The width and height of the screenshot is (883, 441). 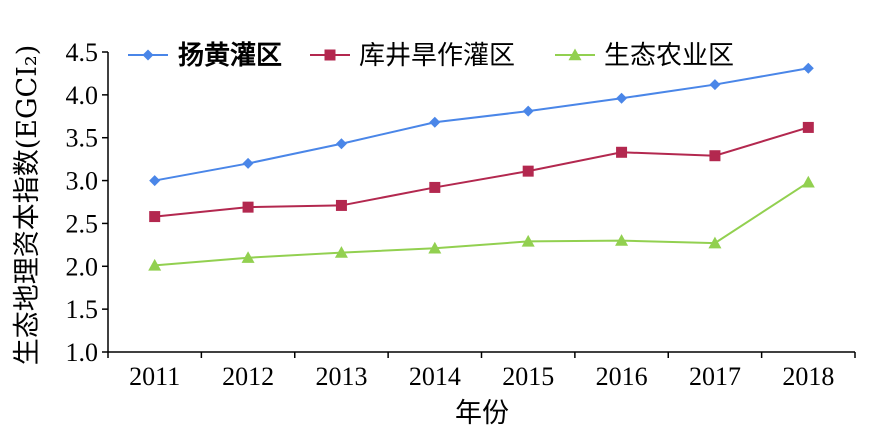 I want to click on y-tick-label: 2.0, so click(x=82, y=266).